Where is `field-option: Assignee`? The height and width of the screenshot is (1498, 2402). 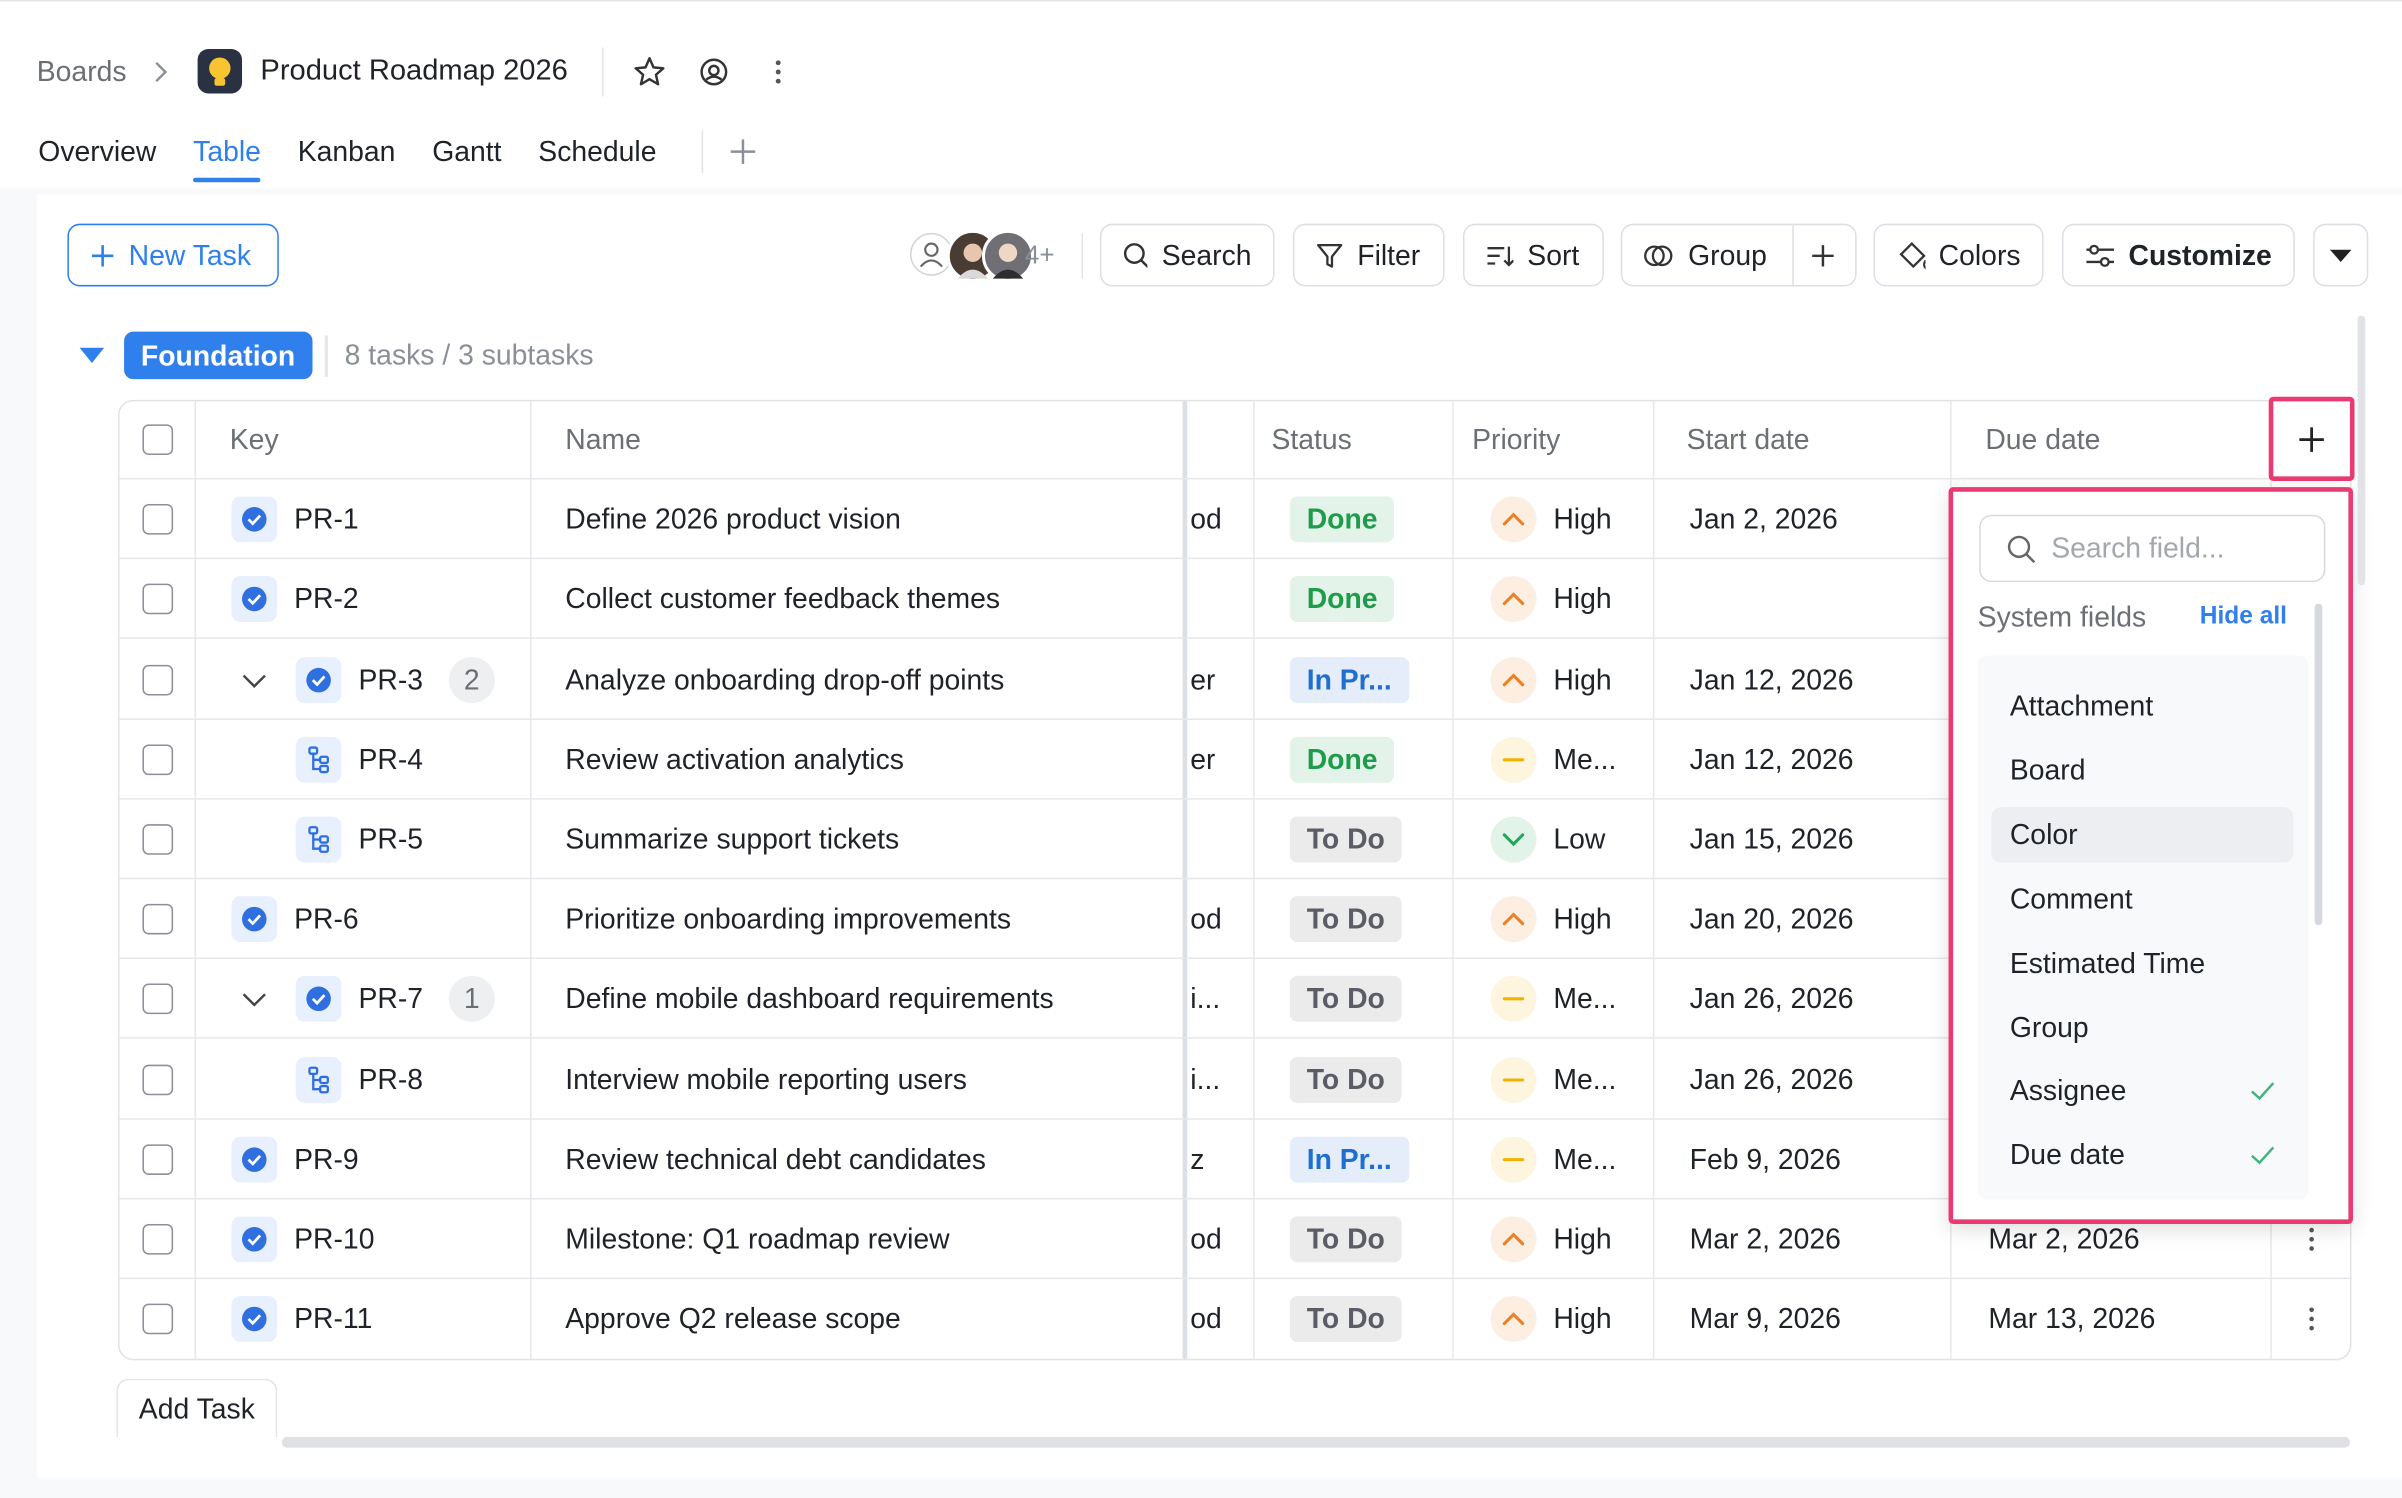 field-option: Assignee is located at coordinates (2142, 1091).